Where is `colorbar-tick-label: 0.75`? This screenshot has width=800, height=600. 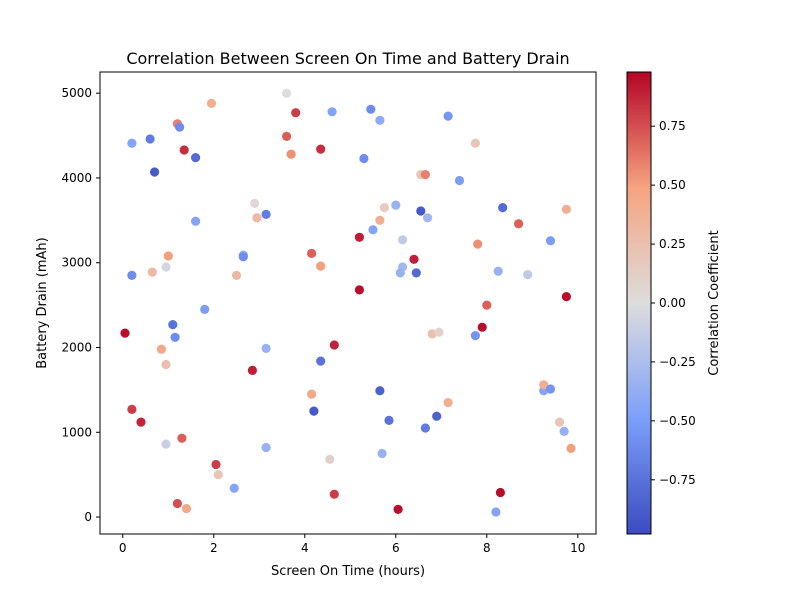
colorbar-tick-label: 0.75 is located at coordinates (672, 126).